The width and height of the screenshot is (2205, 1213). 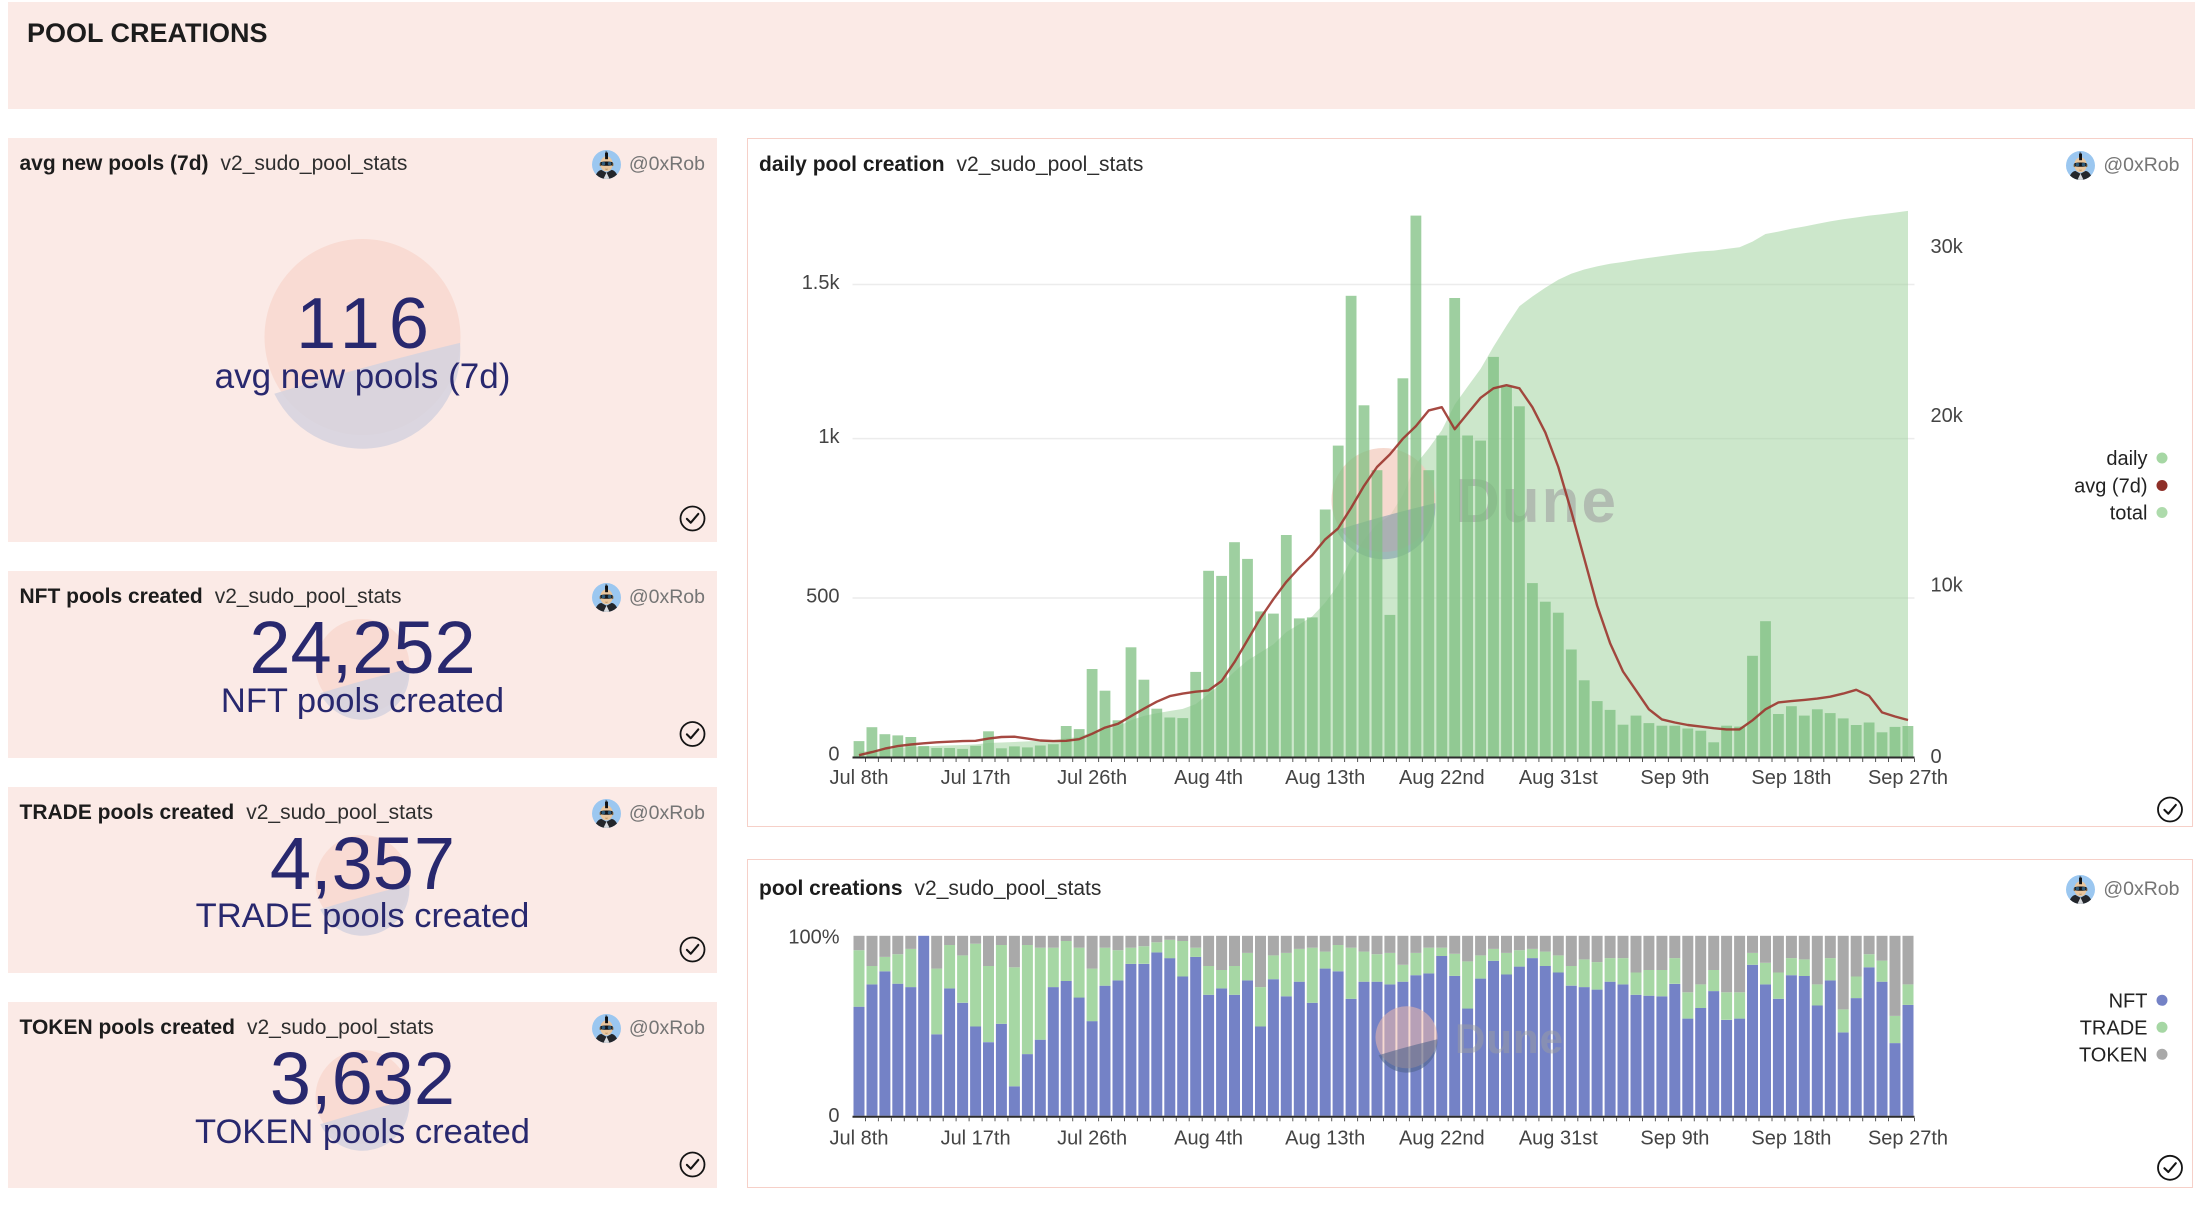 I want to click on svg-text: TOKEN, so click(x=2112, y=1055).